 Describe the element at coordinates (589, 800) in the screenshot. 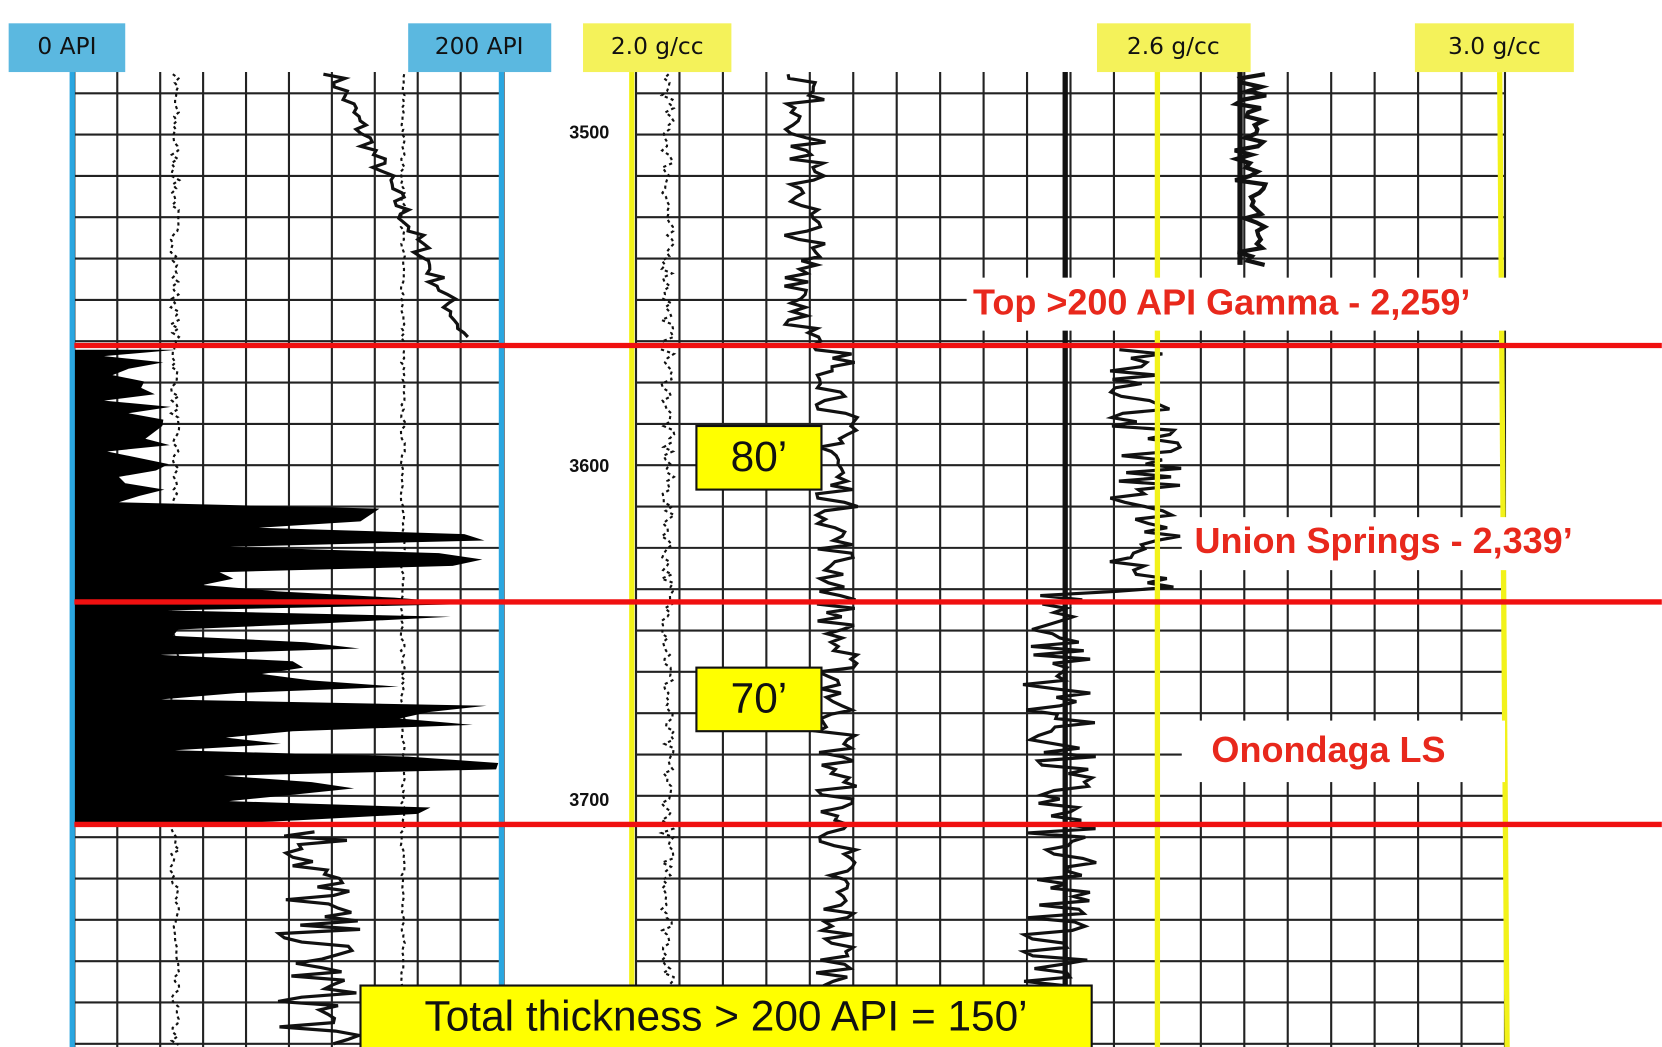

I see `depth-label: 3700` at that location.